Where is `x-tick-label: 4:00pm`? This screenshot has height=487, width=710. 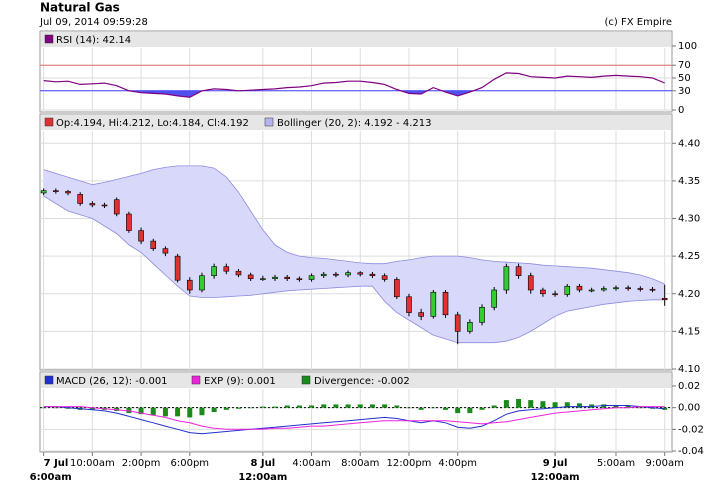 x-tick-label: 4:00pm is located at coordinates (457, 463).